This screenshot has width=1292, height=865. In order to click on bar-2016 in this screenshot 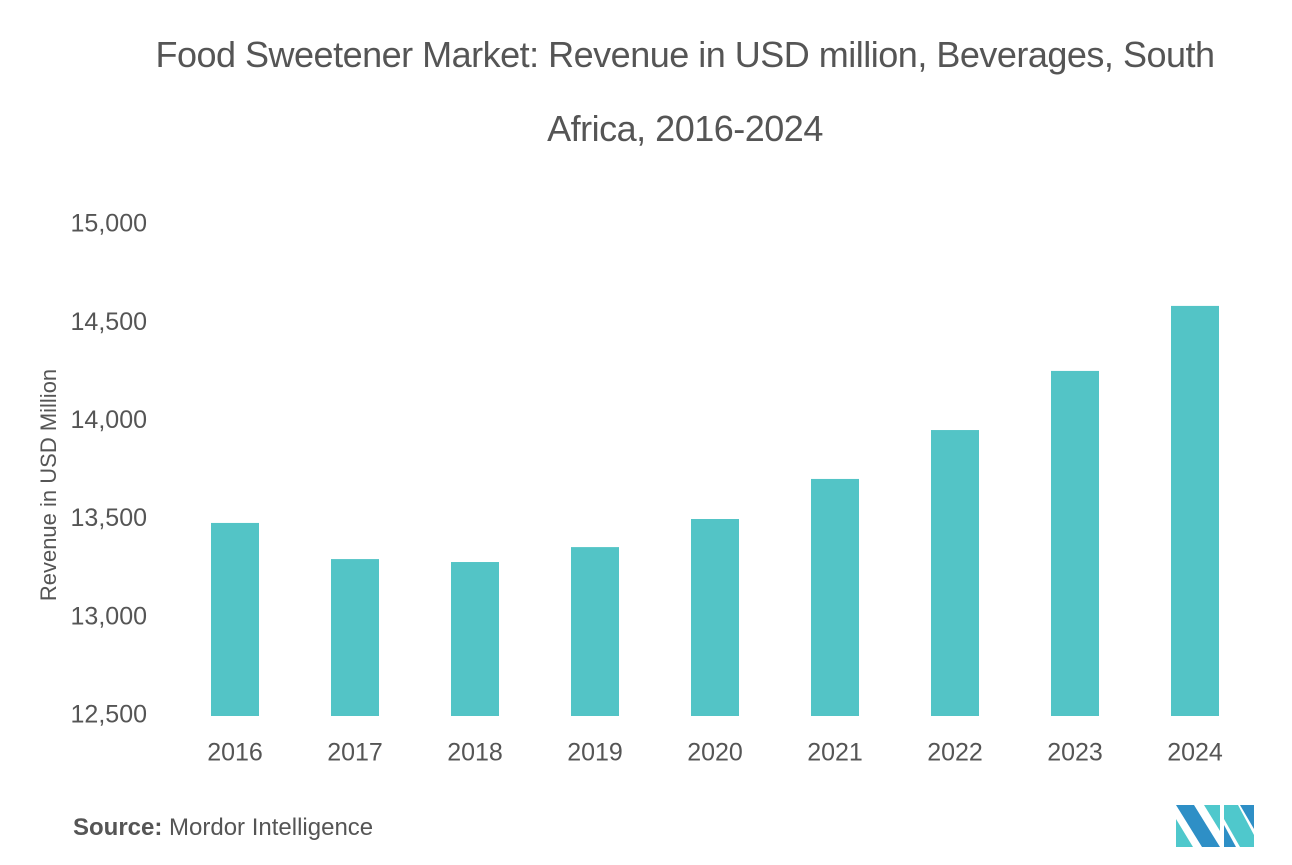, I will do `click(235, 619)`.